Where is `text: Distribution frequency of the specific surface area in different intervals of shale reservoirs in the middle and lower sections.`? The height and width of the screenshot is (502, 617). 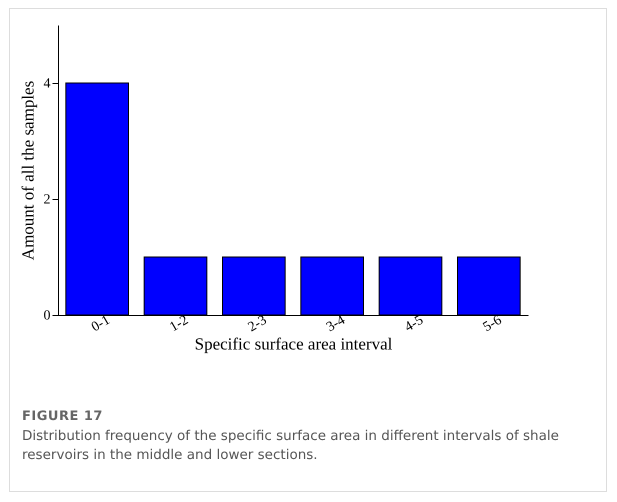
text: Distribution frequency of the specific surface area in different intervals of shale reservoirs in the middle and lower sections. is located at coordinates (291, 446).